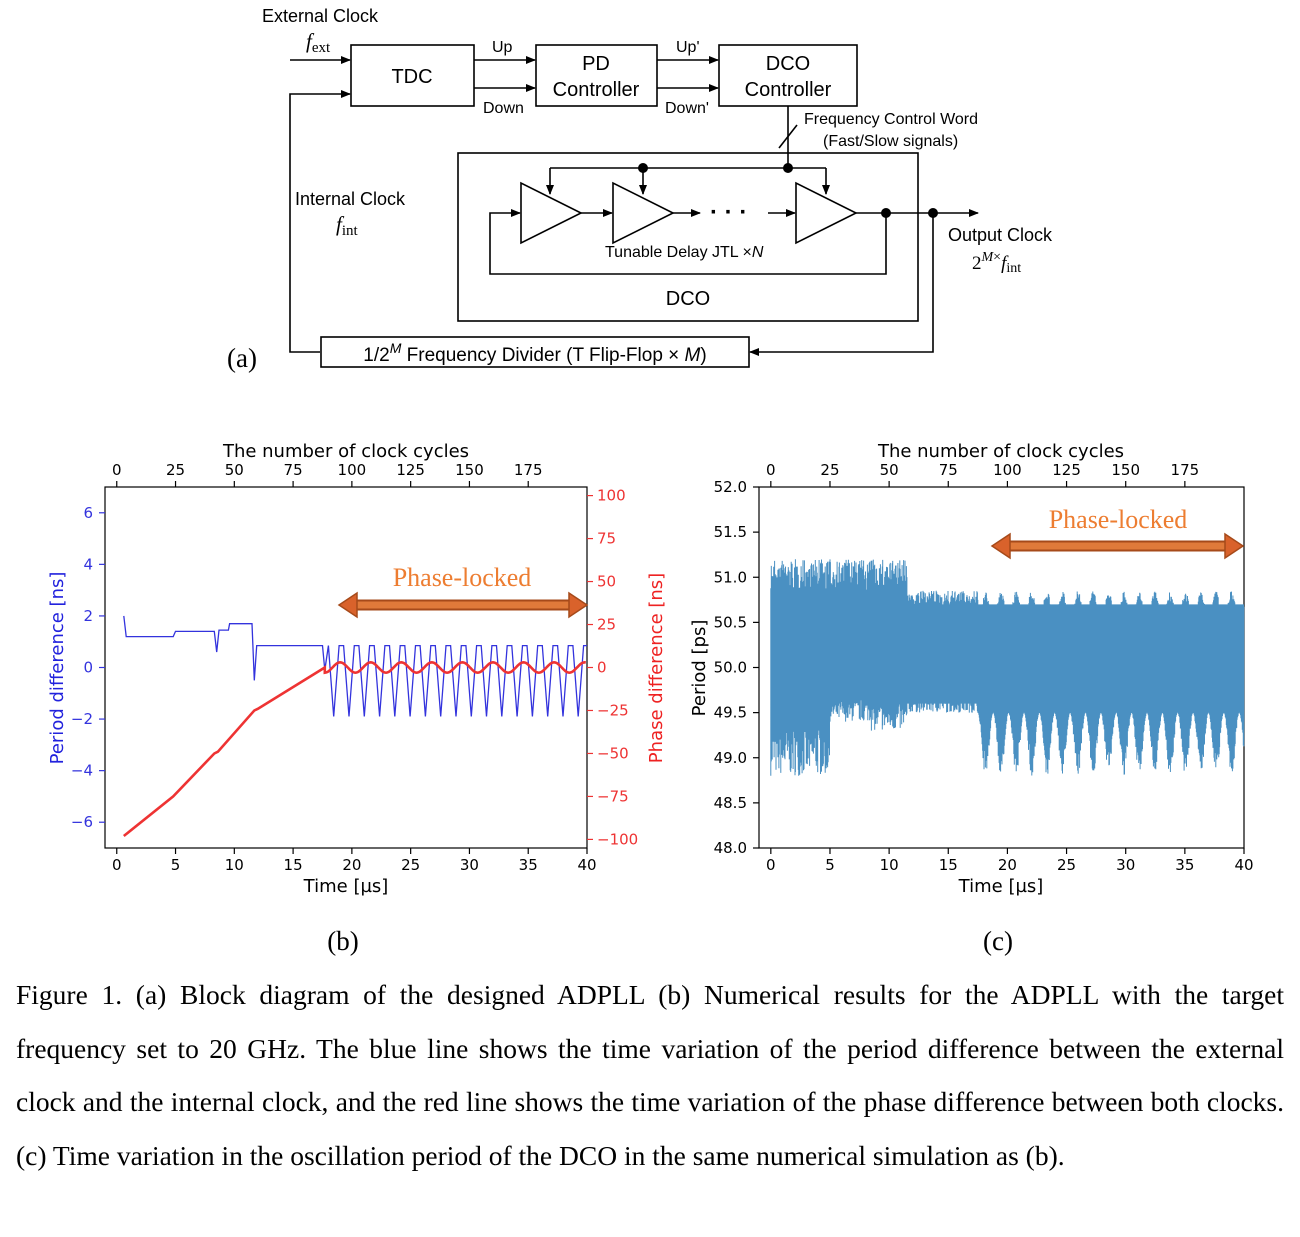 The image size is (1300, 1237). I want to click on y-tick-label-left: 4, so click(88, 564).